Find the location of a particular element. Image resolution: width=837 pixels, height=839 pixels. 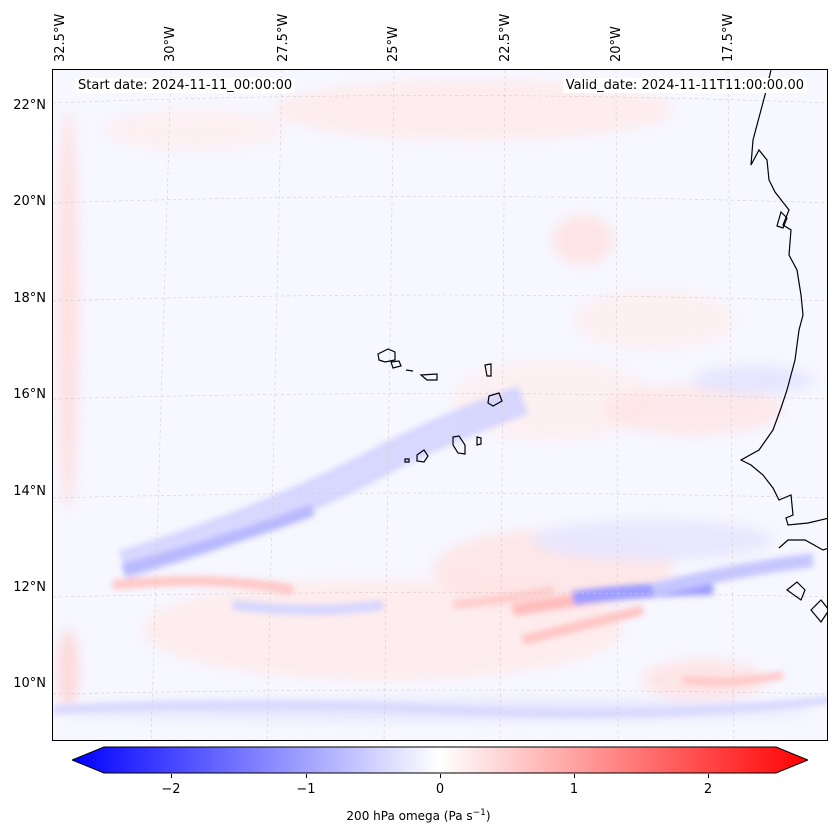

colorbar-tick-1: 1 is located at coordinates (574, 789).